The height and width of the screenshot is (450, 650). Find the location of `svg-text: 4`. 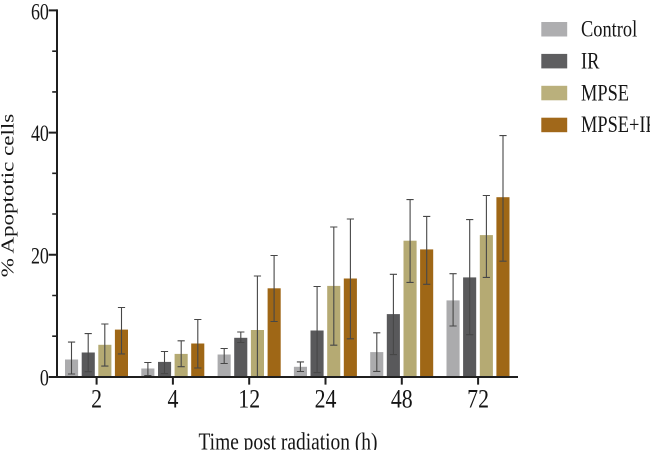

svg-text: 4 is located at coordinates (172, 400).